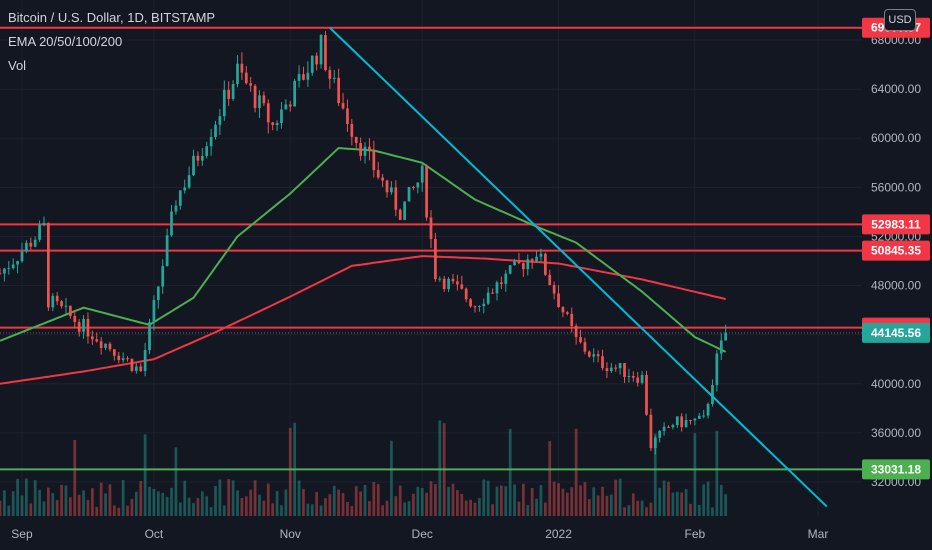 The image size is (932, 550). I want to click on time-axis-bg, so click(466, 533).